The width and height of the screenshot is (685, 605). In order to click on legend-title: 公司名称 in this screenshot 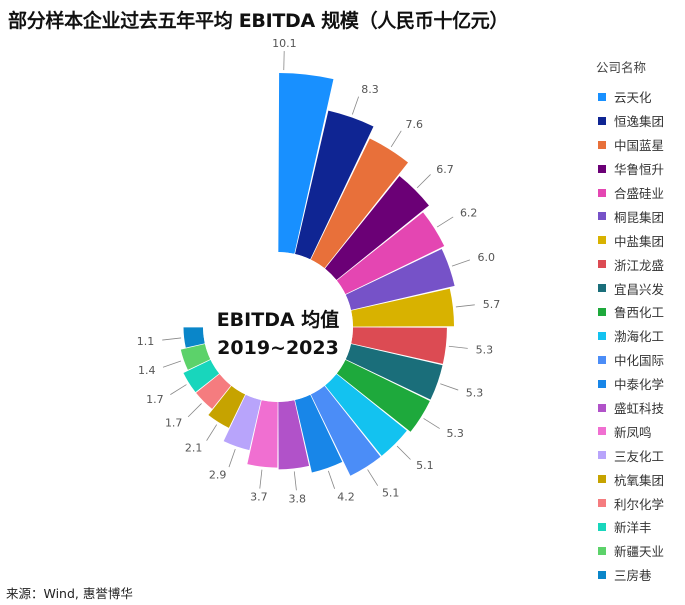, I will do `click(621, 67)`.